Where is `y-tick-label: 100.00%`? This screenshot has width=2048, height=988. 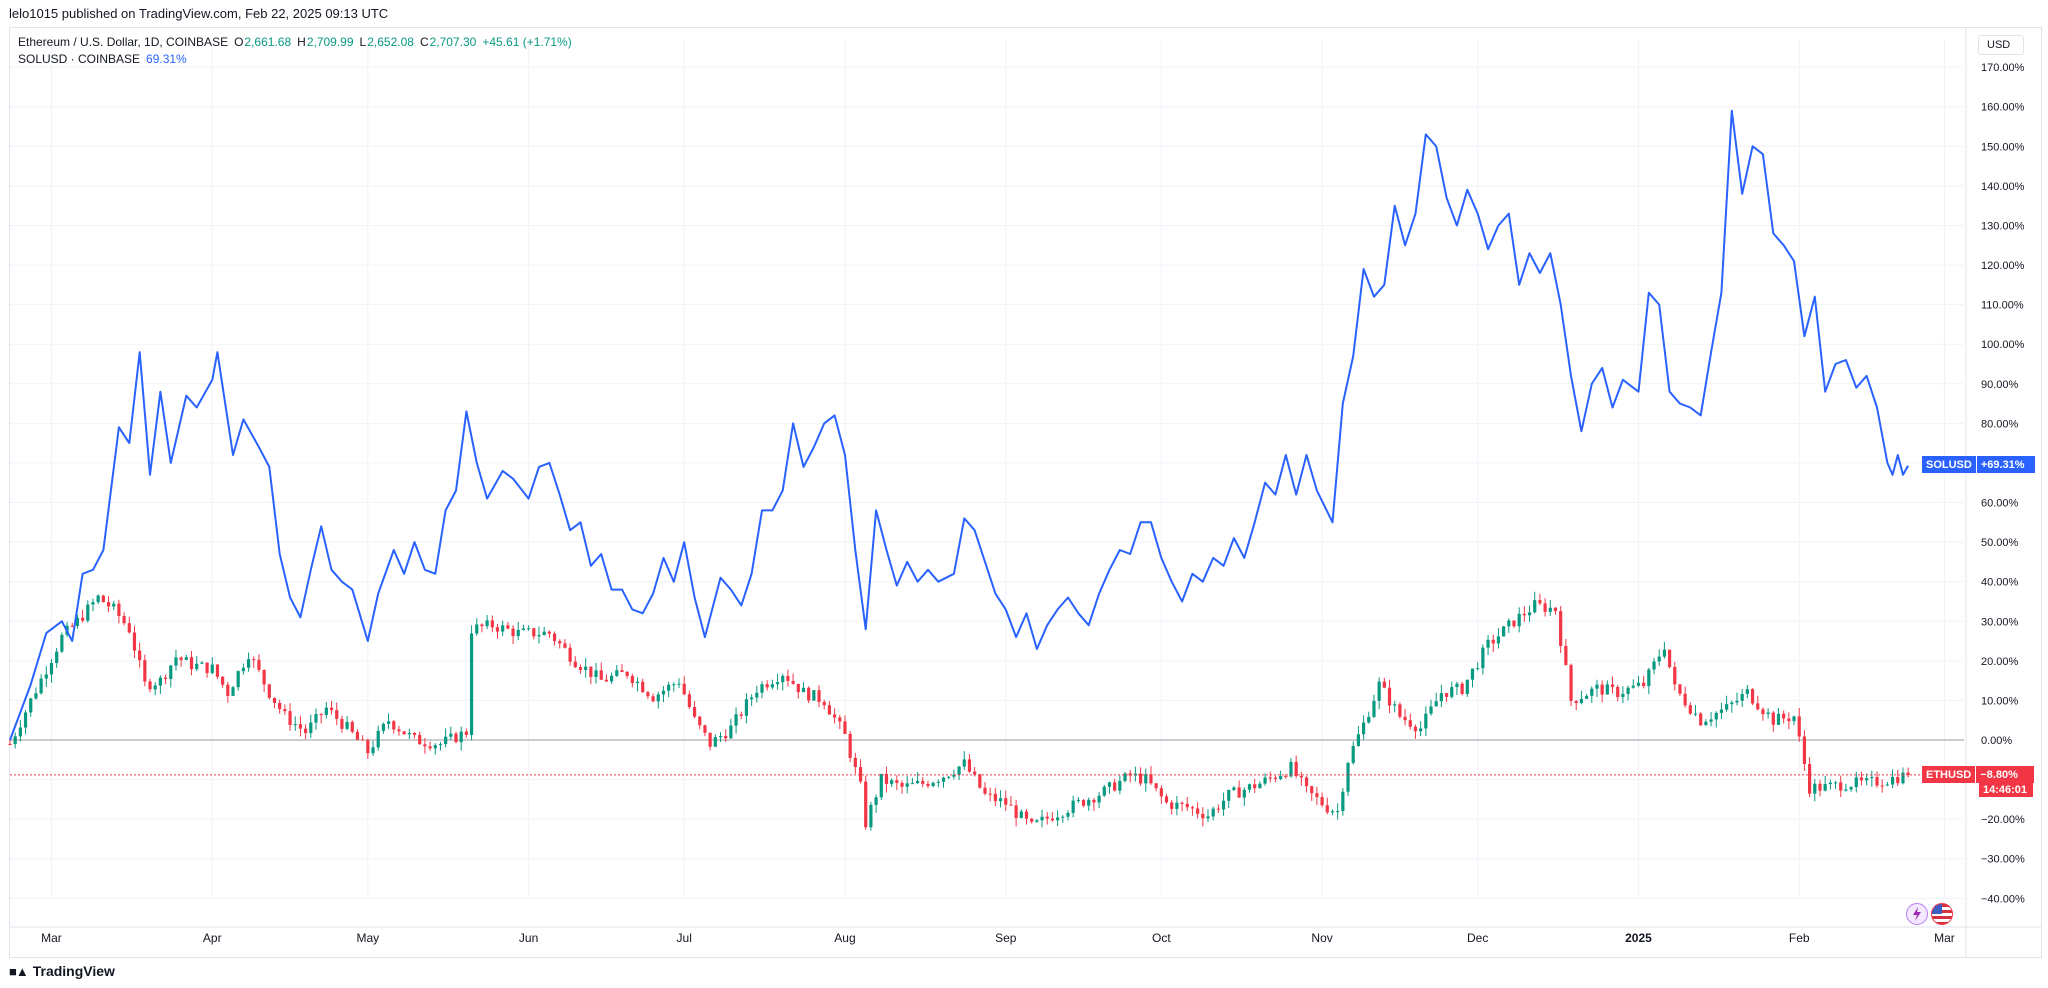
y-tick-label: 100.00% is located at coordinates (2003, 345).